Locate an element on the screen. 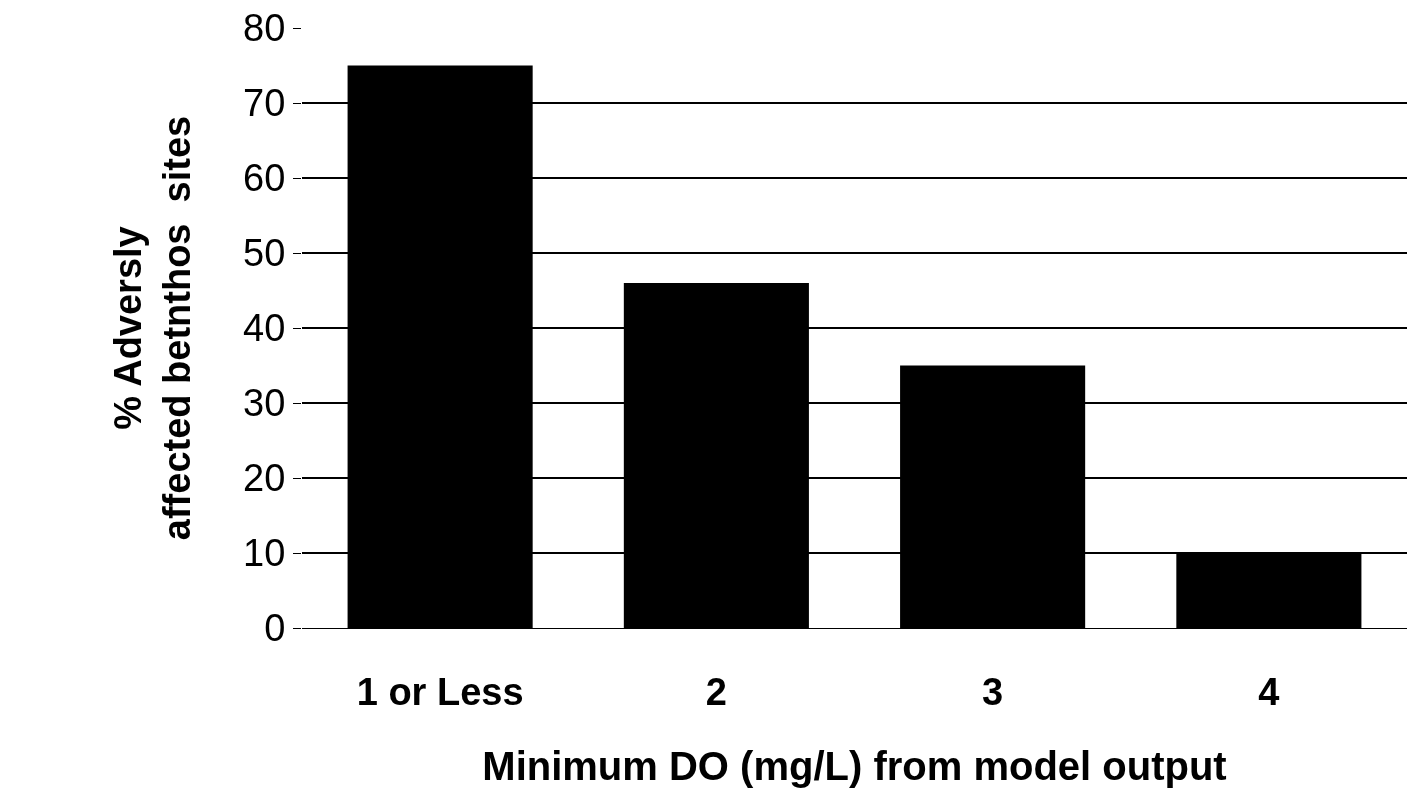 Image resolution: width=1413 pixels, height=810 pixels. y-tick-label: 30 is located at coordinates (264, 403).